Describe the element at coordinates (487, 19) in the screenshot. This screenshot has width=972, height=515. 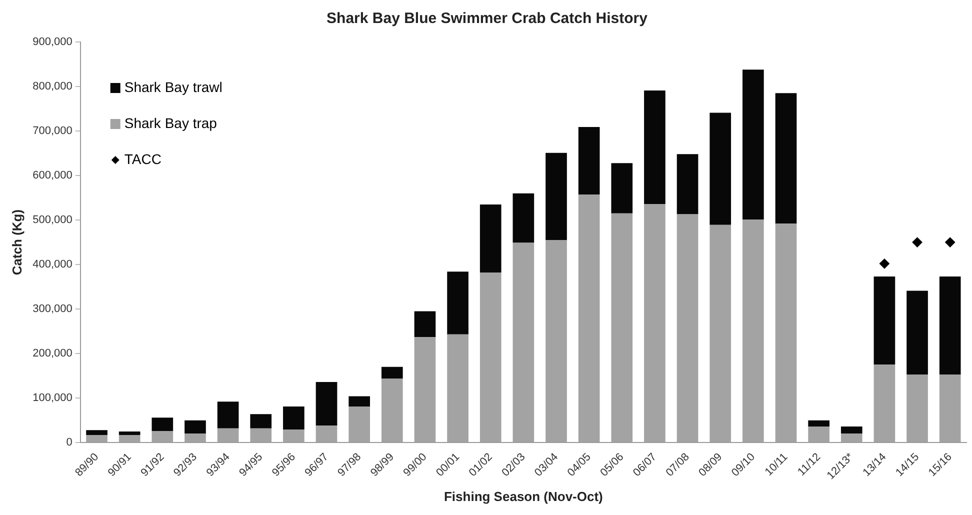
I see `chart-title: Shark Bay Blue Swimmer Crab Catch History` at that location.